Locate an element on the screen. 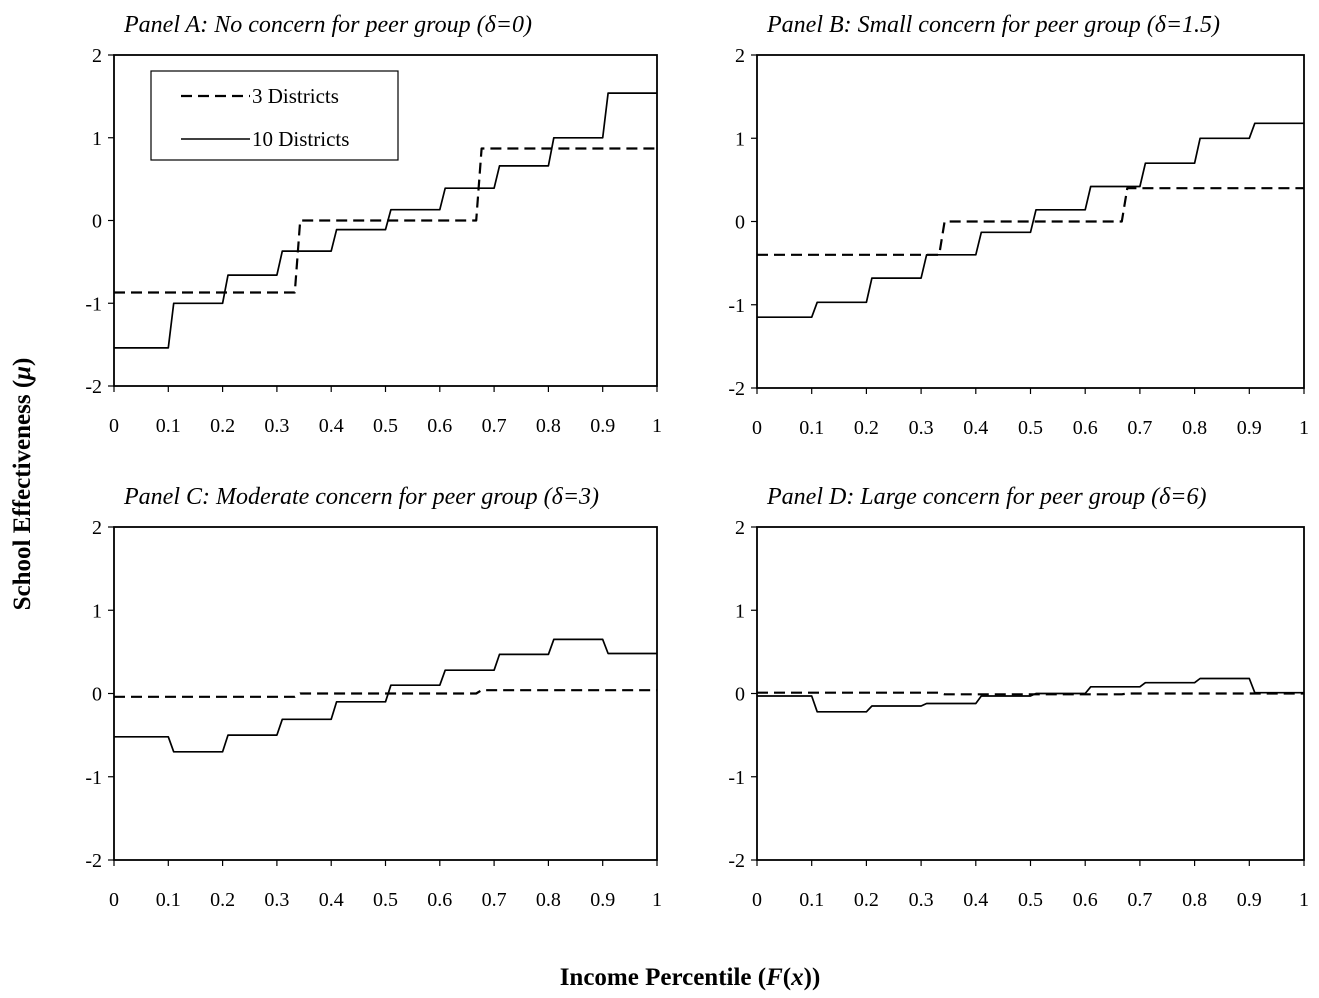 This screenshot has width=1319, height=998. panel-d-y-tick-label: -2 is located at coordinates (736, 861).